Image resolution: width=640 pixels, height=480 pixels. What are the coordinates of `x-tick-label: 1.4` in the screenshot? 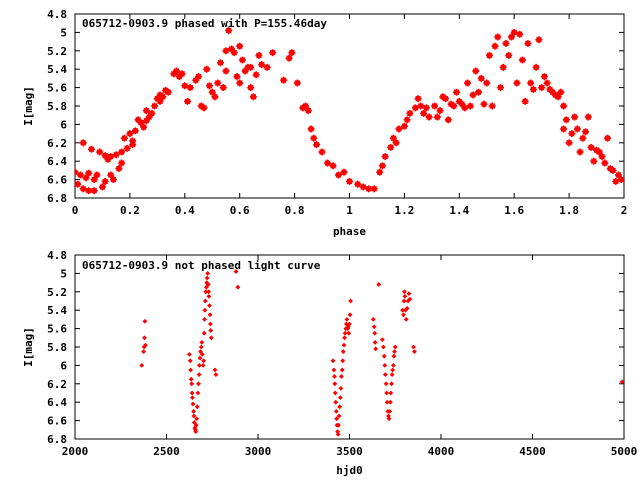 It's located at (459, 210).